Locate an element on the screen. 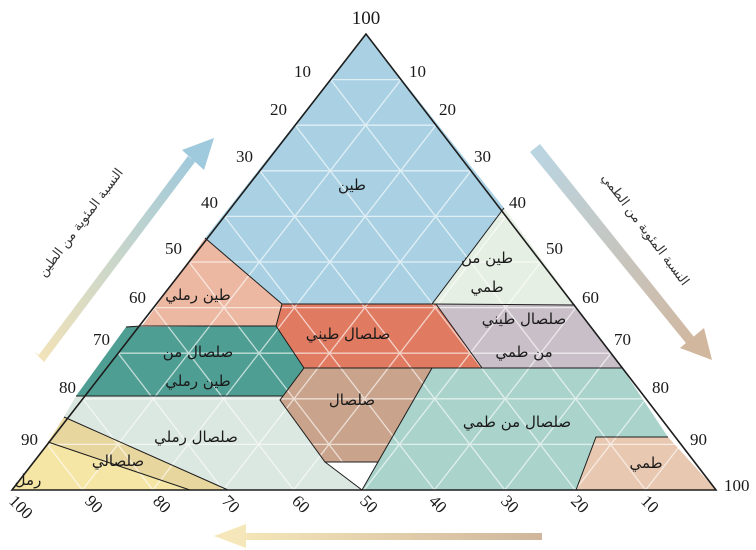 The image size is (756, 550). right-tick-90: 90 is located at coordinates (698, 439).